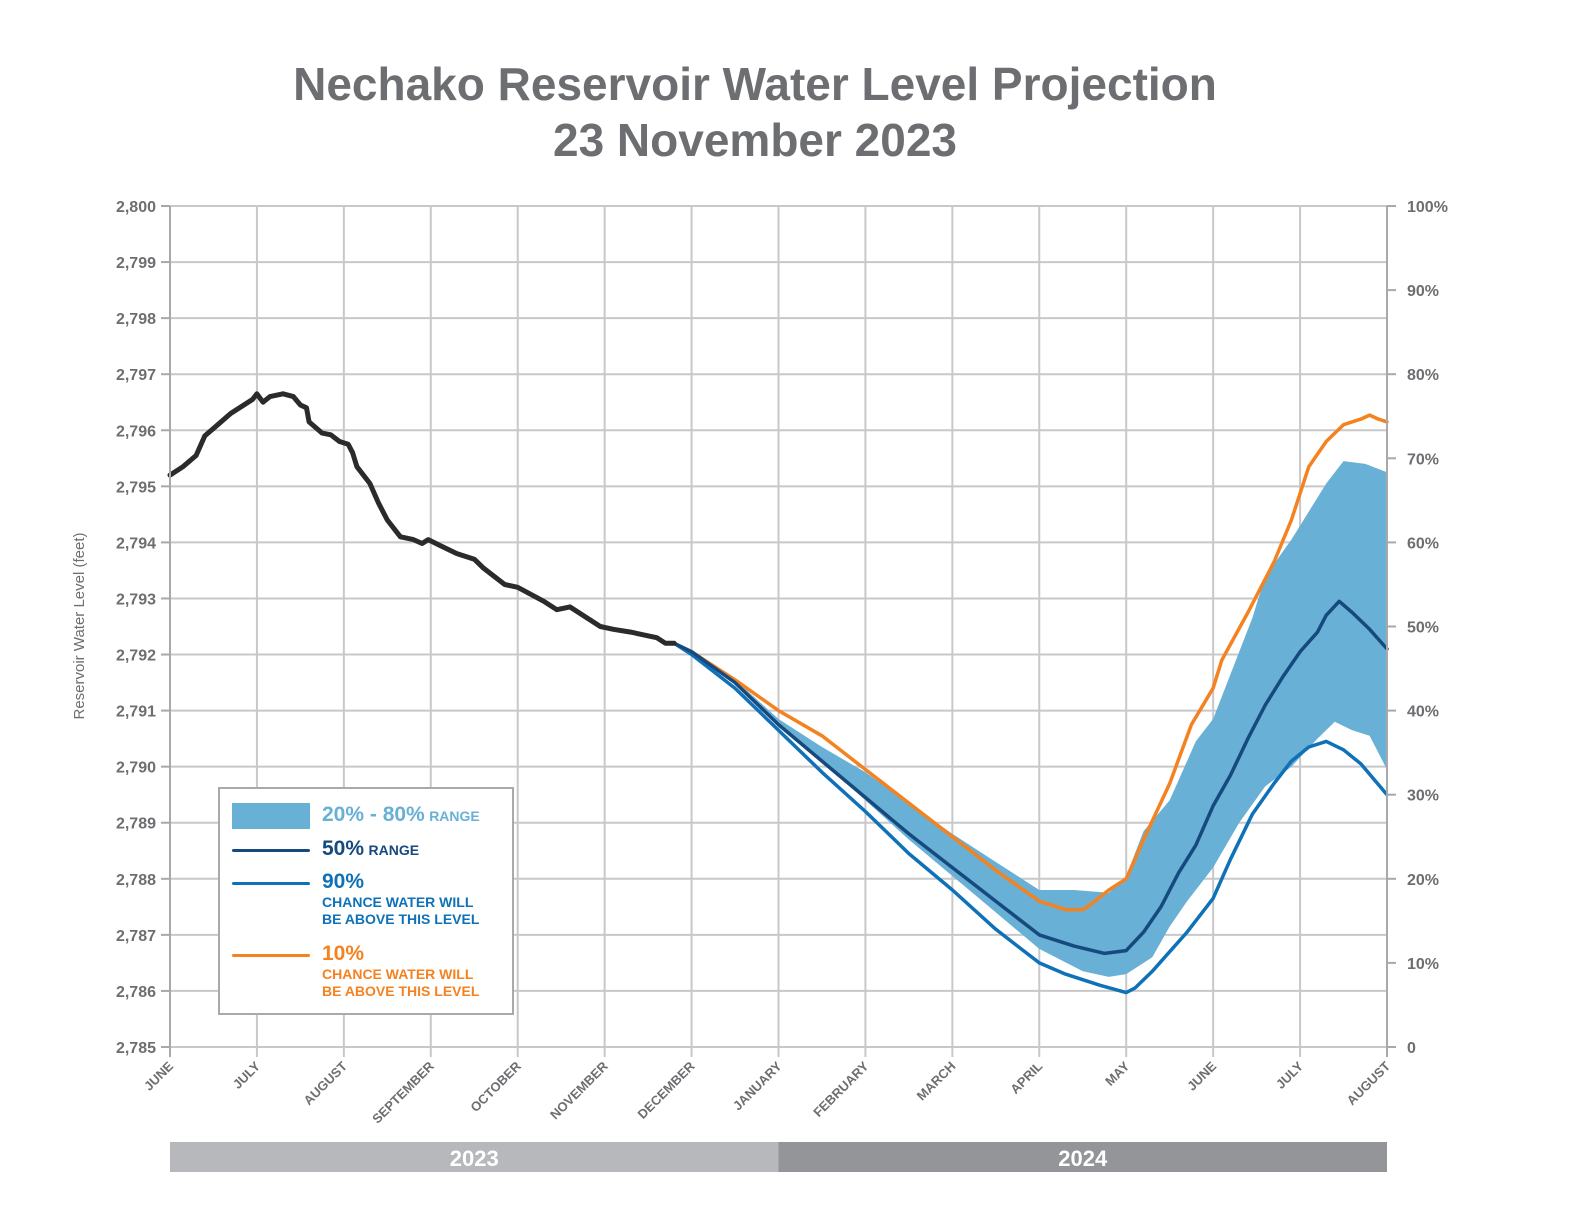 Image resolution: width=1584 pixels, height=1224 pixels. Describe the element at coordinates (373, 814) in the screenshot. I see `legend-band-percent: 20% - 80%` at that location.